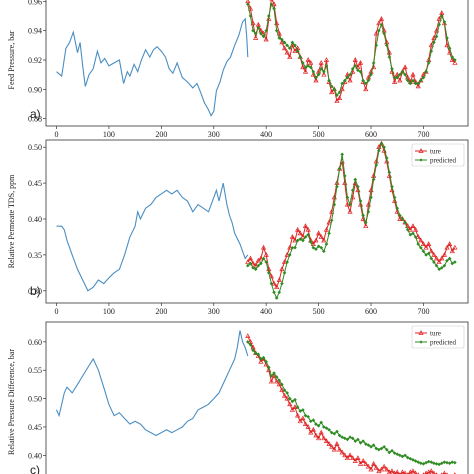 Image resolution: width=474 pixels, height=474 pixels. I want to click on y-axis-label: Feed Pressure, bar, so click(11, 59).